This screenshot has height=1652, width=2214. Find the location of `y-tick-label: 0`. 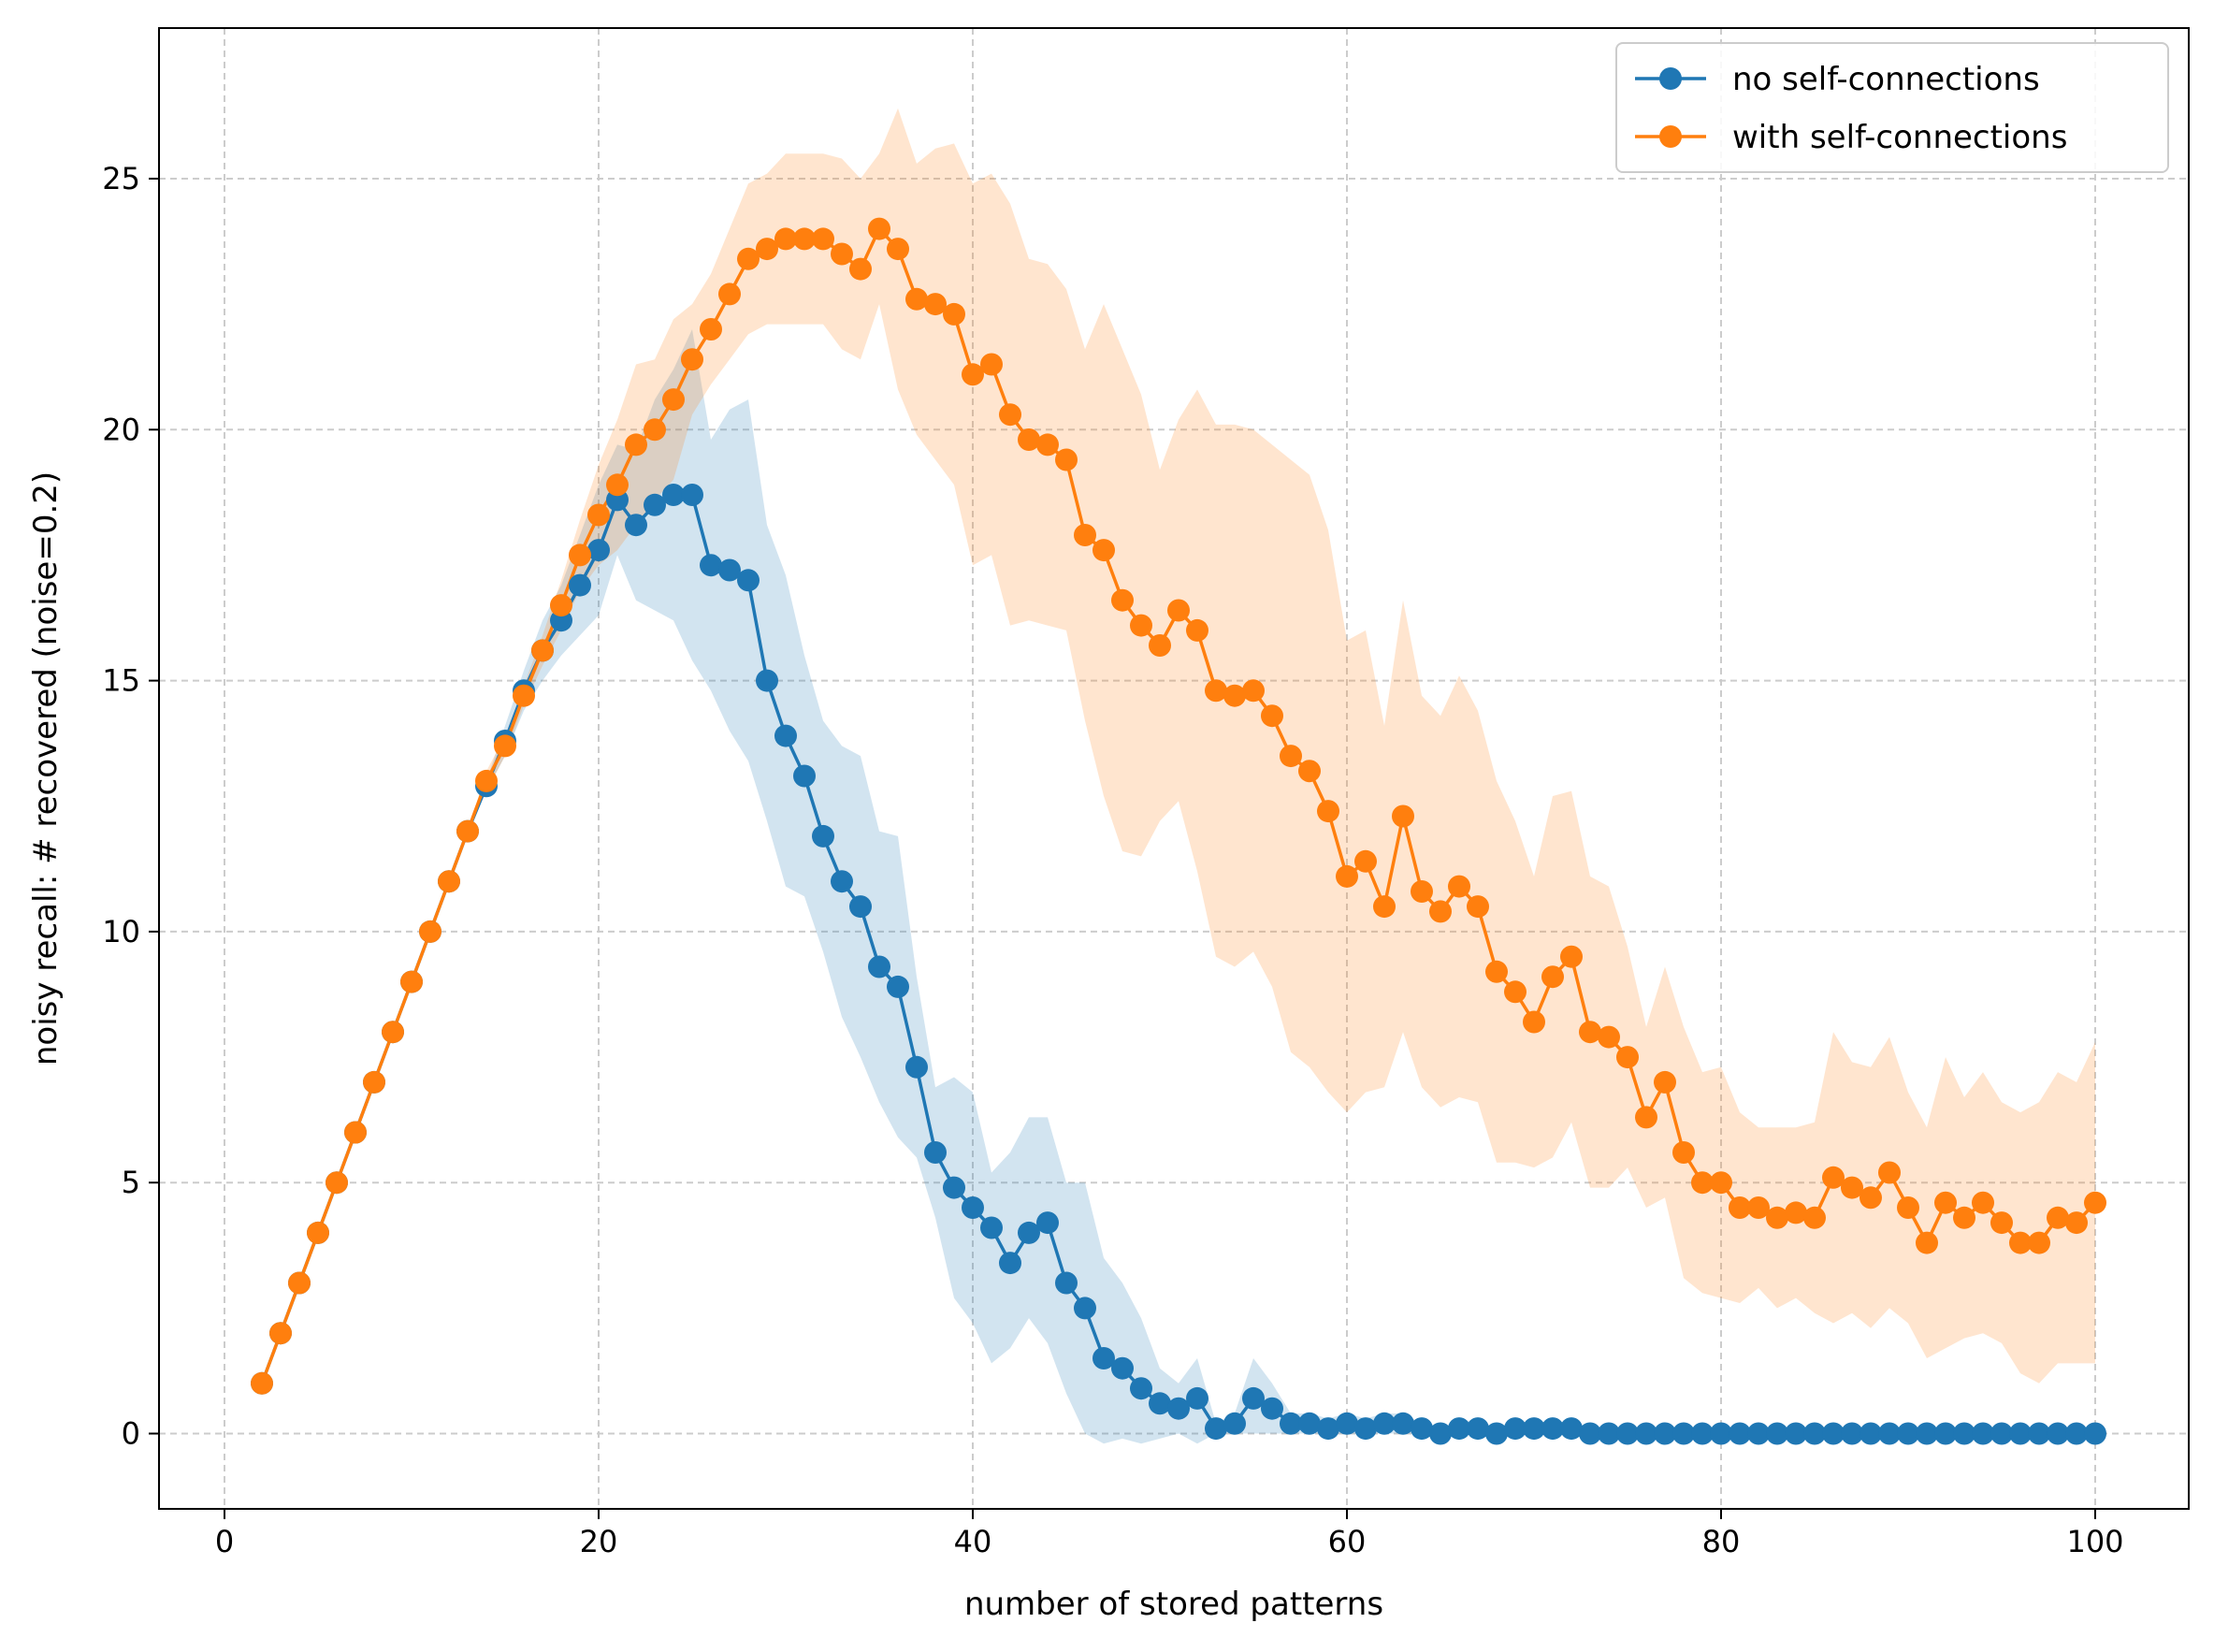

y-tick-label: 0 is located at coordinates (131, 1434).